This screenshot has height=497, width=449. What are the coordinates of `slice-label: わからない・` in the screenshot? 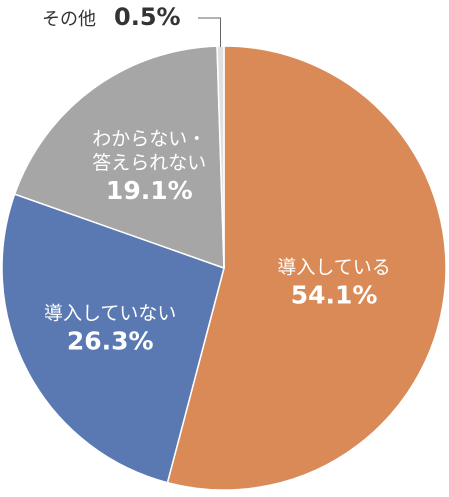 It's located at (149, 139).